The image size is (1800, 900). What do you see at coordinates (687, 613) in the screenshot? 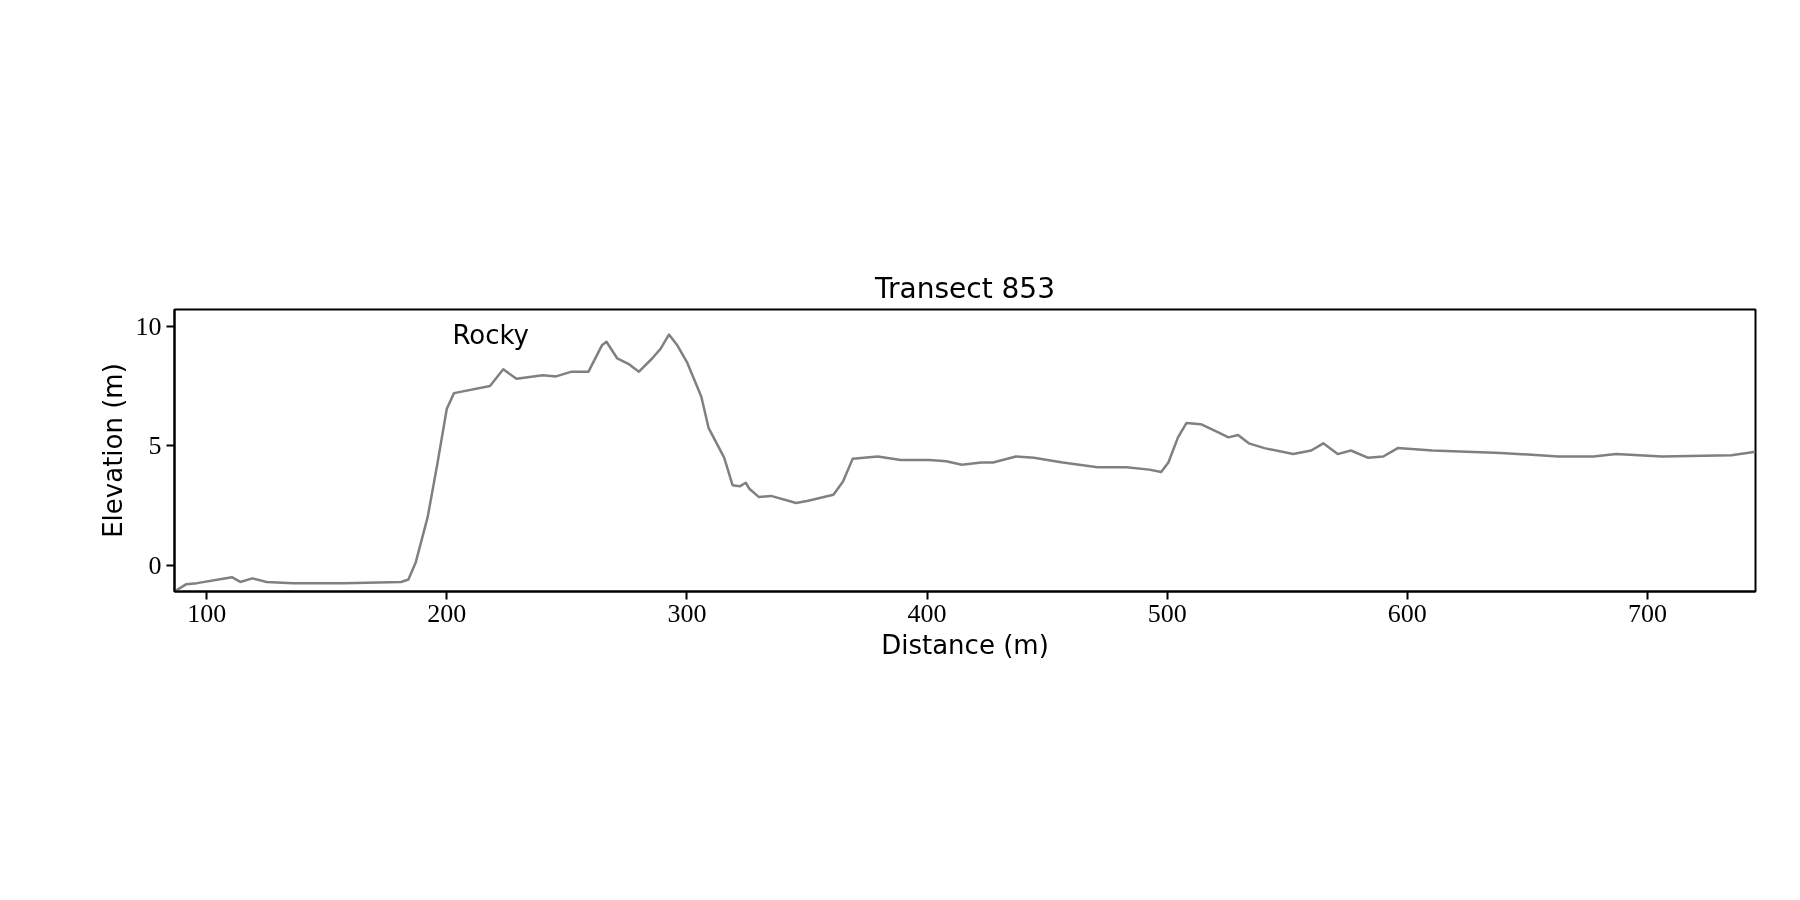
I see `x-tick-label: 300` at bounding box center [687, 613].